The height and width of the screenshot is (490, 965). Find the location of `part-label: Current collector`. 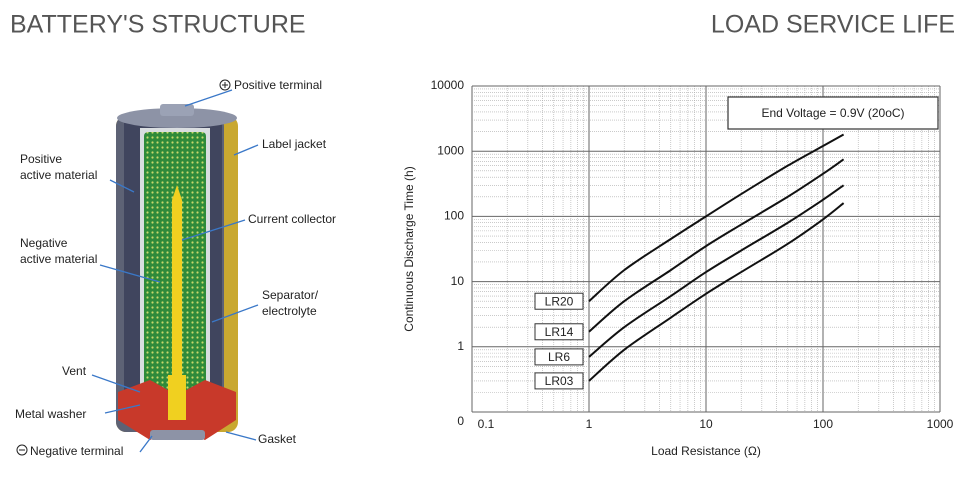

part-label: Current collector is located at coordinates (292, 219).